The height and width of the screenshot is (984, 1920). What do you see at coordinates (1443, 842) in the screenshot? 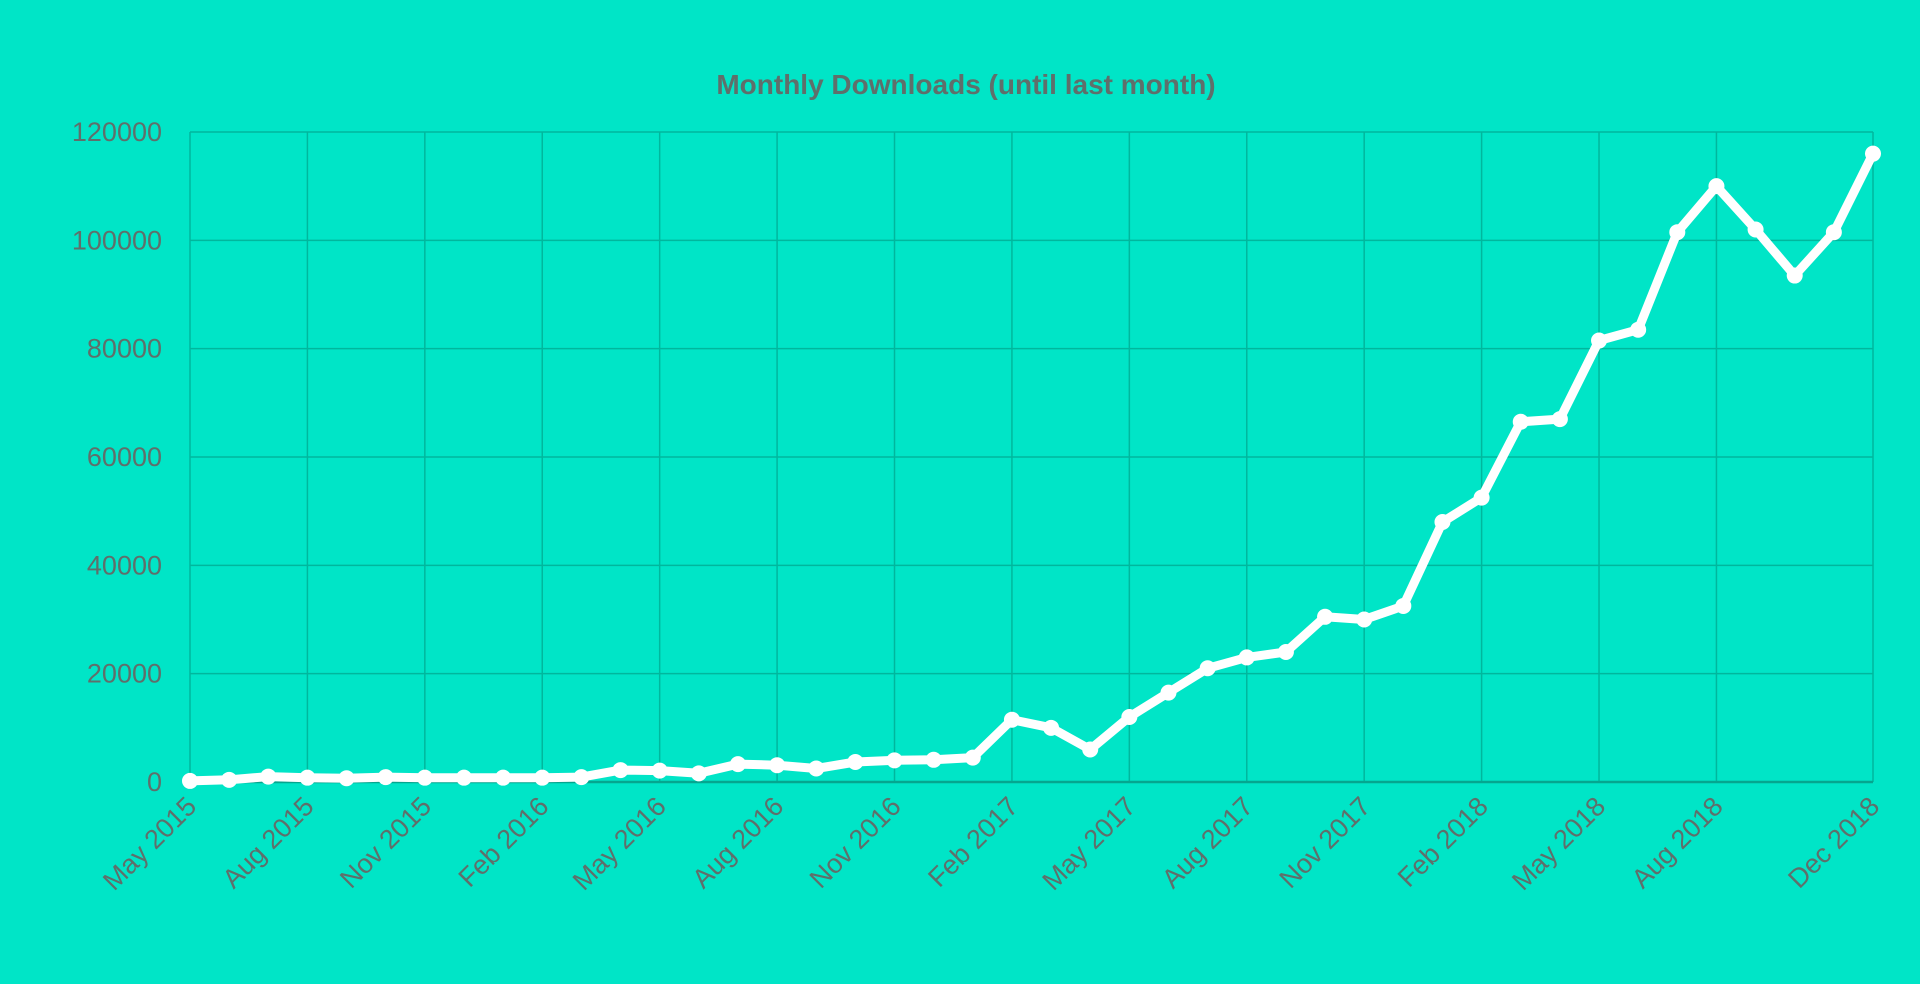
I see `x-tick-label: Feb 2018` at bounding box center [1443, 842].